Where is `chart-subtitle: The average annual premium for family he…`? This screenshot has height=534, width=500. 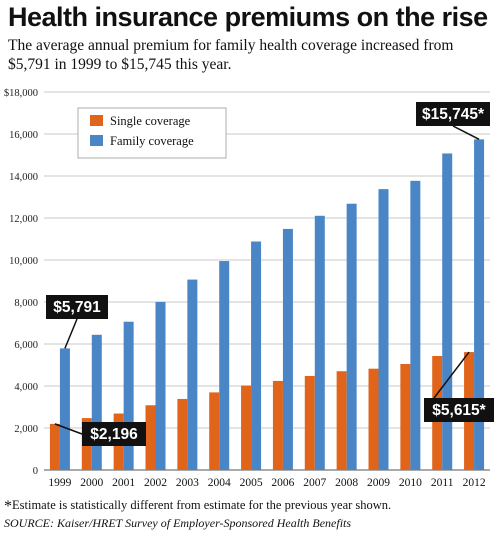 chart-subtitle: The average annual premium for family he… is located at coordinates (231, 55).